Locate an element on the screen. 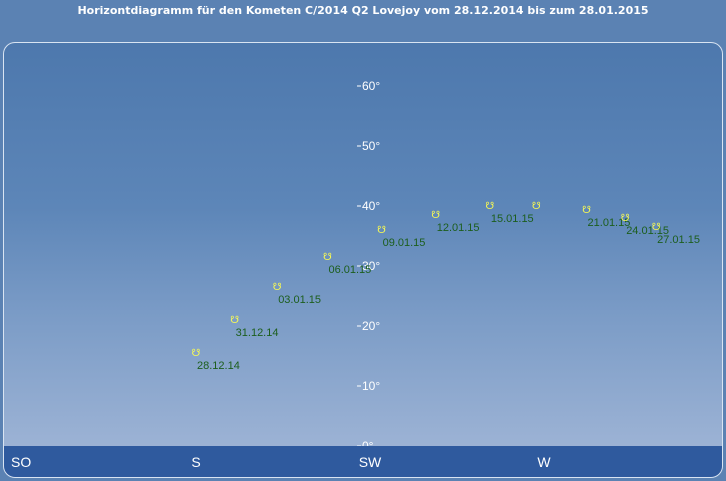  altitude-tick-label: 10° is located at coordinates (371, 386).